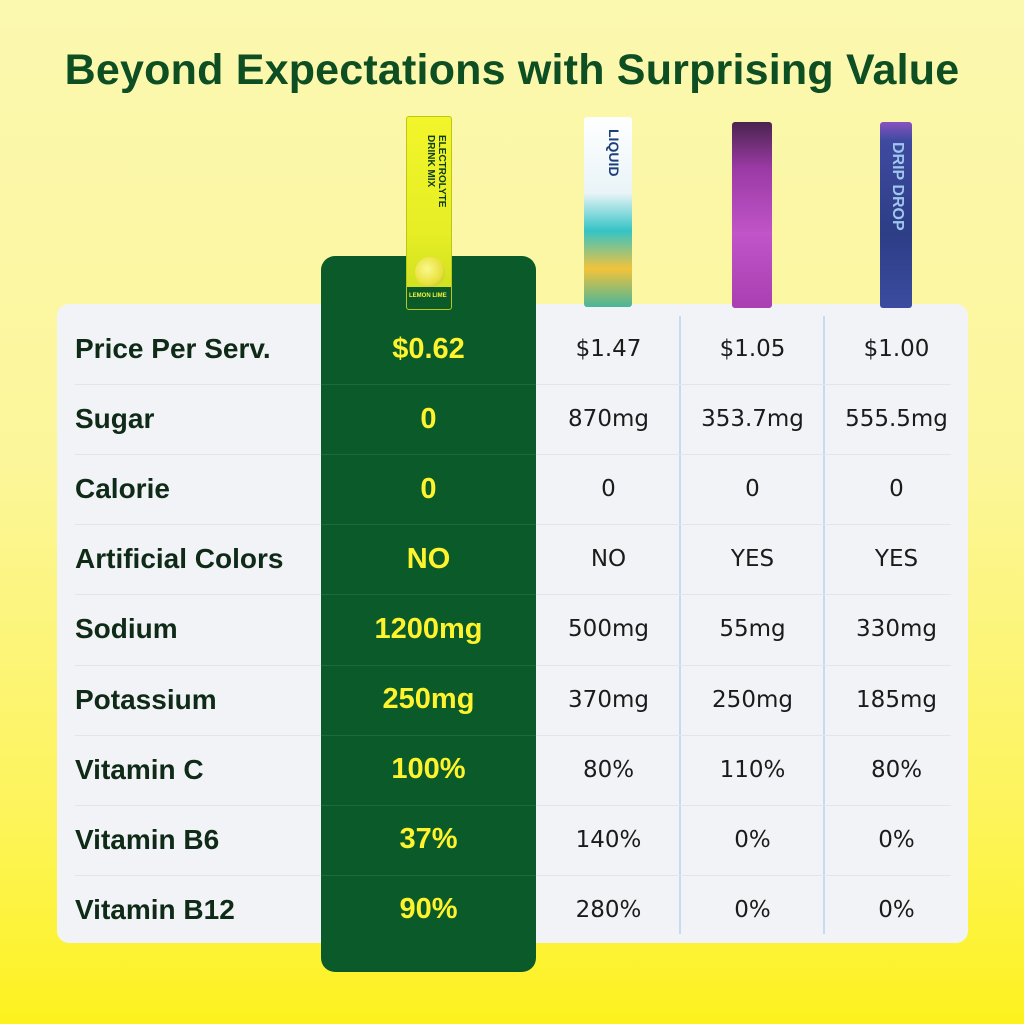 The image size is (1024, 1024). I want to click on table-row: Sugar 0 870mg 353.7mg 555.5mg, so click(512, 419).